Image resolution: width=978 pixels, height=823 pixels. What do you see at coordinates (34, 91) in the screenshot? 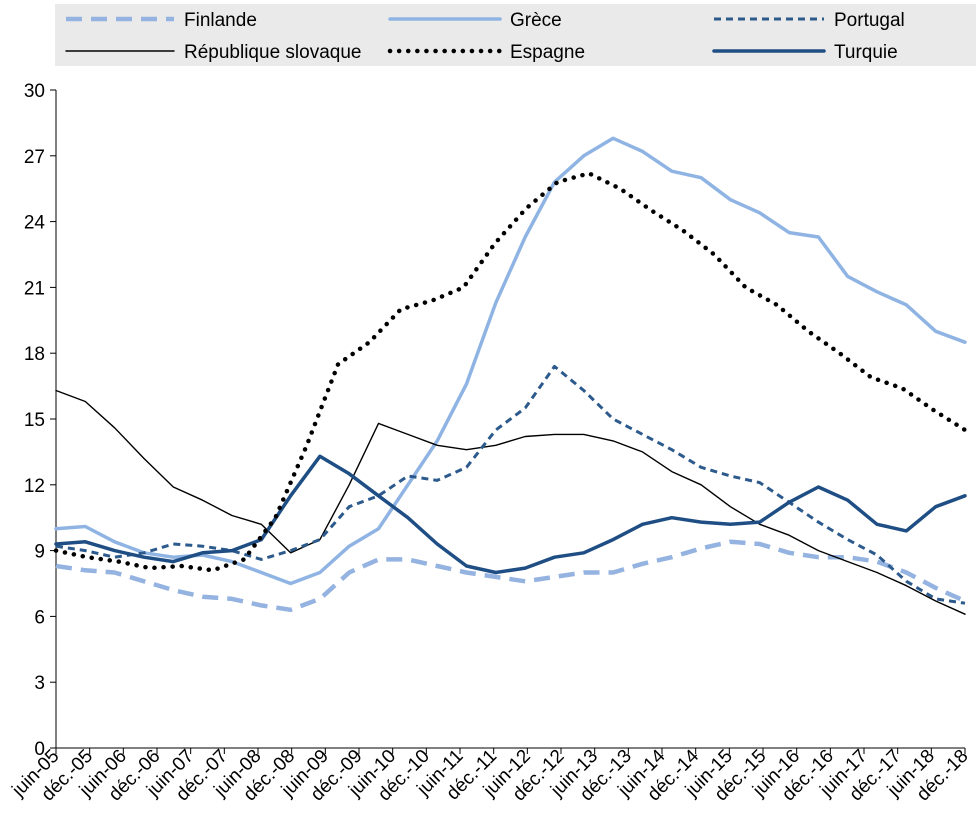
I see `y-tick-label-10: 30` at bounding box center [34, 91].